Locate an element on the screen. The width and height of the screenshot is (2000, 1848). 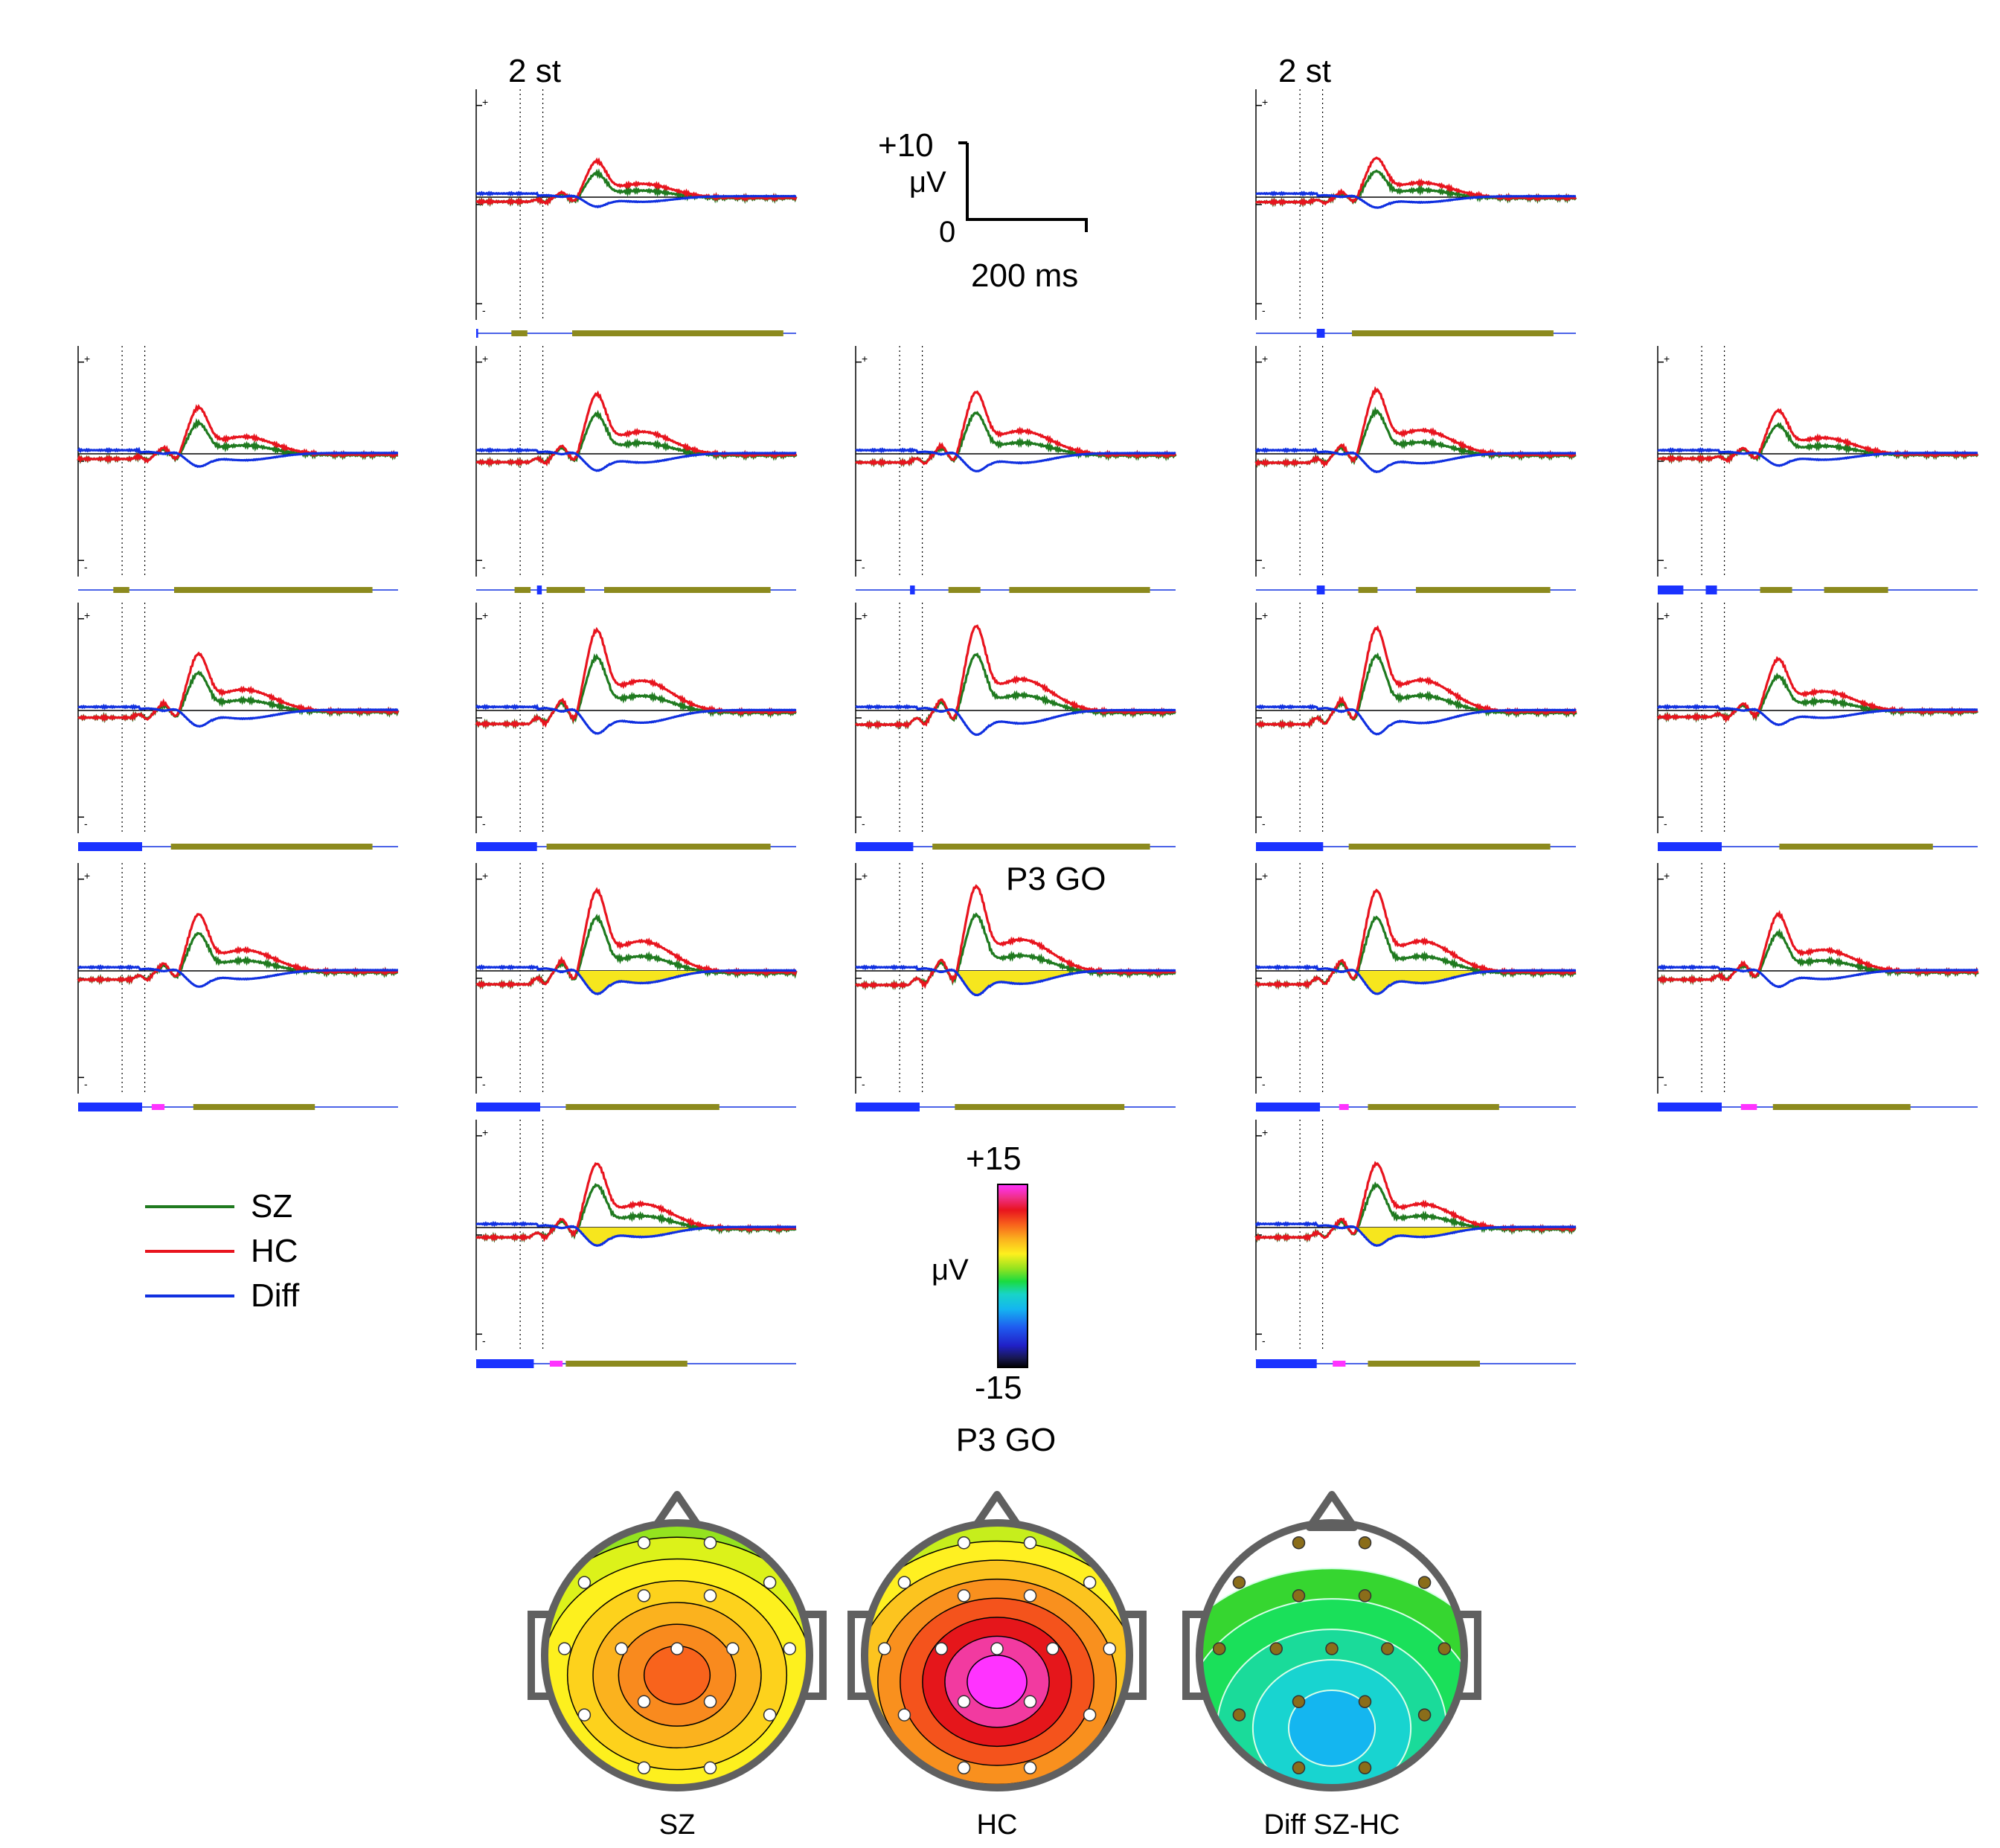
nose-icon is located at coordinates (1332, 1511).